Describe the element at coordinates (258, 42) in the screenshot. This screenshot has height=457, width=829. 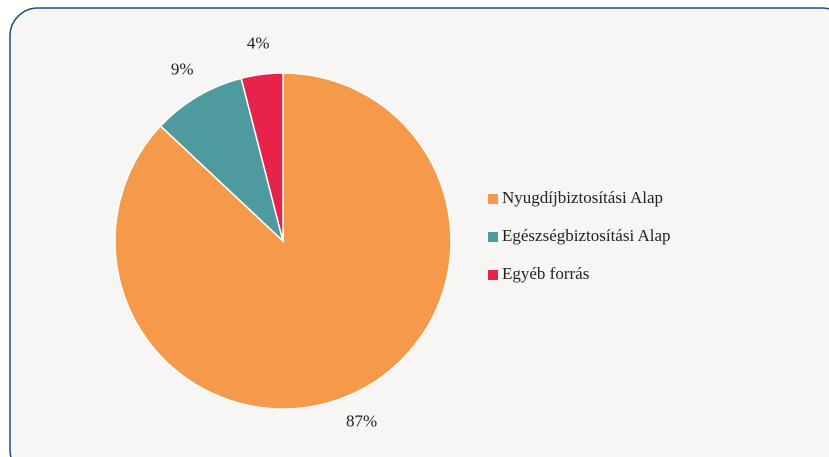
I see `data-label: 4%` at that location.